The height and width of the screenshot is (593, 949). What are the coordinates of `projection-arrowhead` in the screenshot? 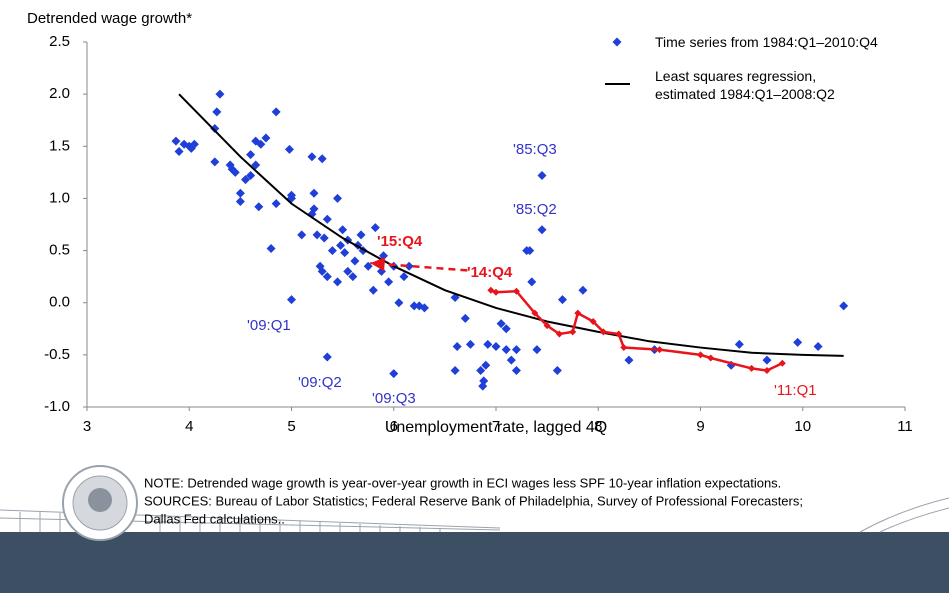 It's located at (378, 264).